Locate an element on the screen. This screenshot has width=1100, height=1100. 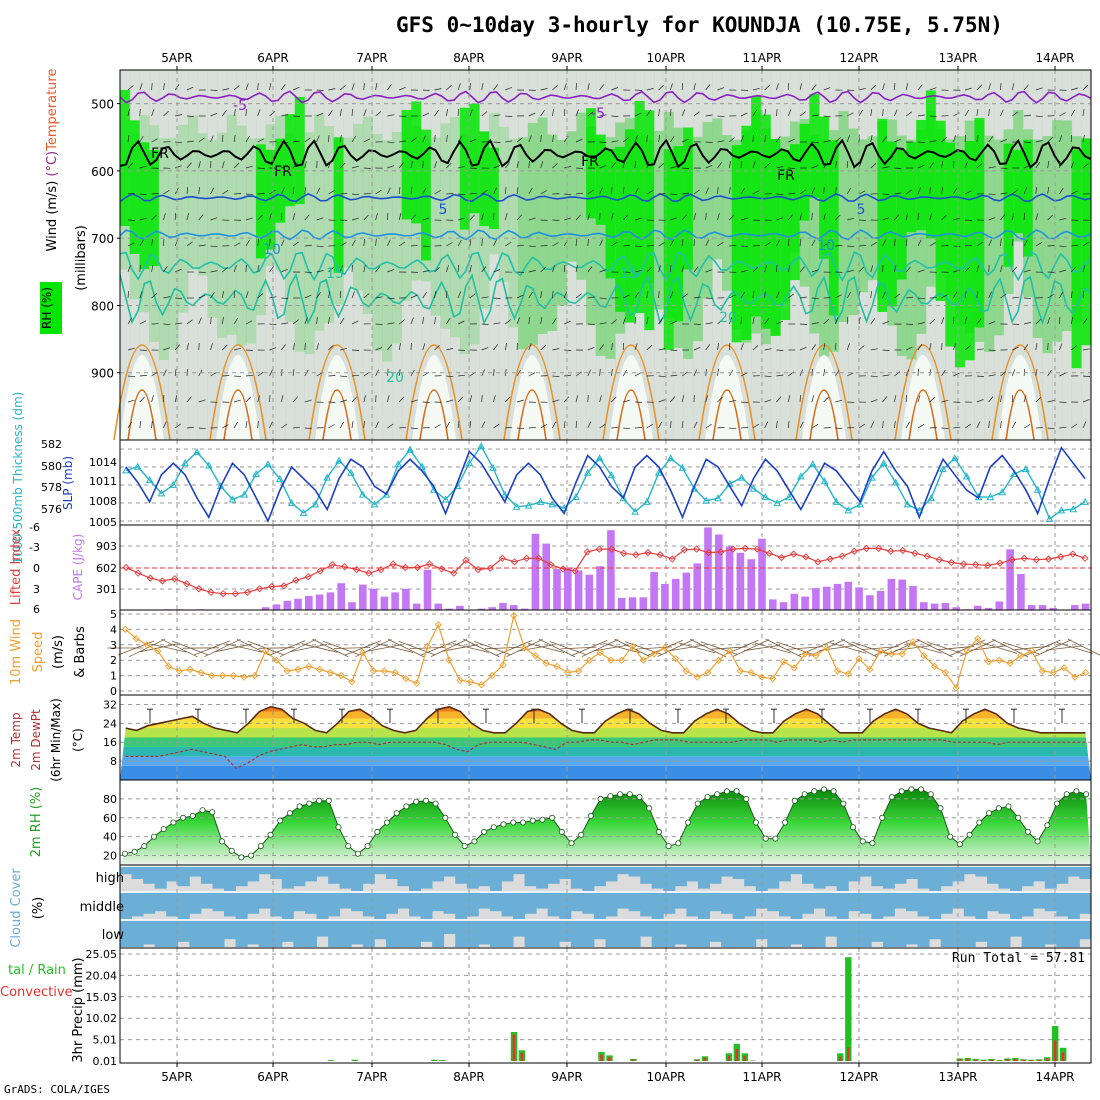
precip-total-bar is located at coordinates (442, 1060).